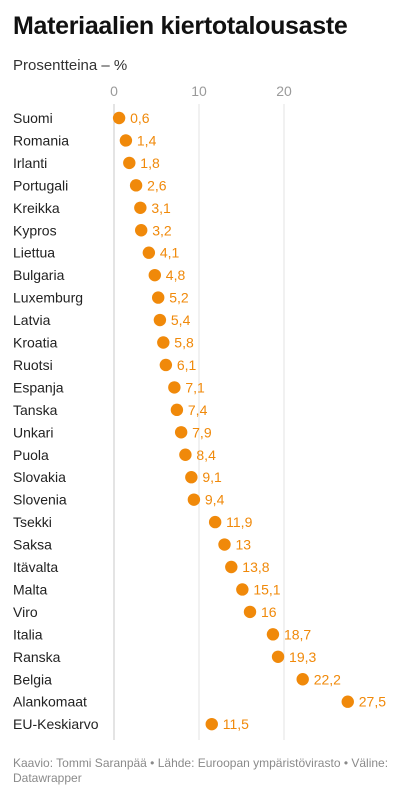  Describe the element at coordinates (269, 612) in the screenshot. I see `data-label: 16` at that location.